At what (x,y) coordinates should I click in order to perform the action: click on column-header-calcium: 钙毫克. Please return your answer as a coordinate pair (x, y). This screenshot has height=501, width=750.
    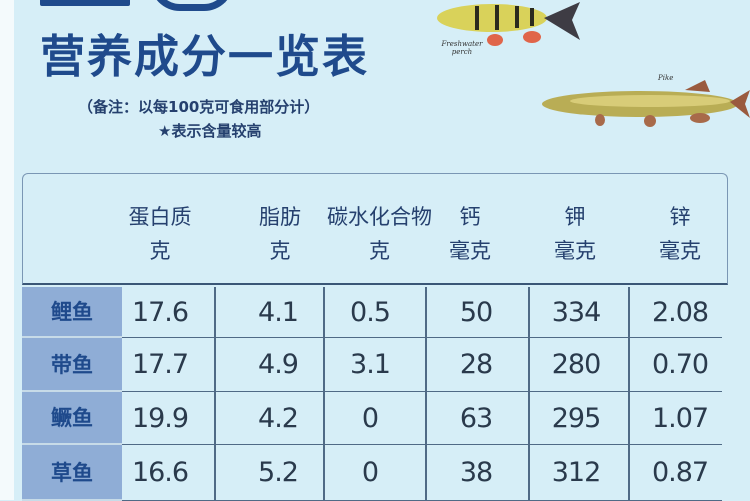
    Looking at the image, I should click on (470, 234).